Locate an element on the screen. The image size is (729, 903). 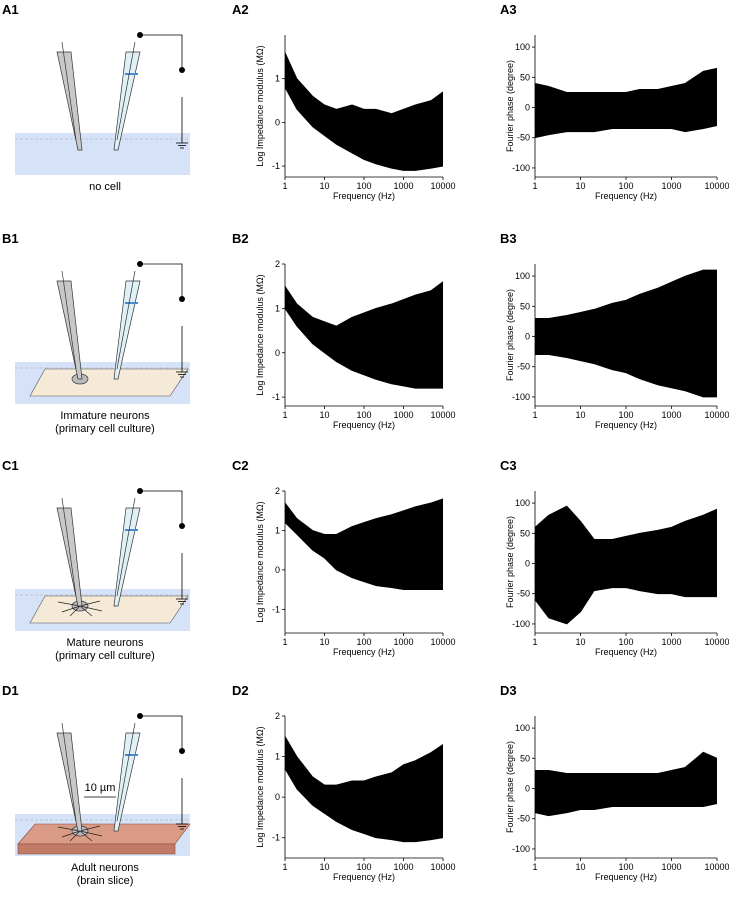
panel-label: B1 is located at coordinates (10, 238).